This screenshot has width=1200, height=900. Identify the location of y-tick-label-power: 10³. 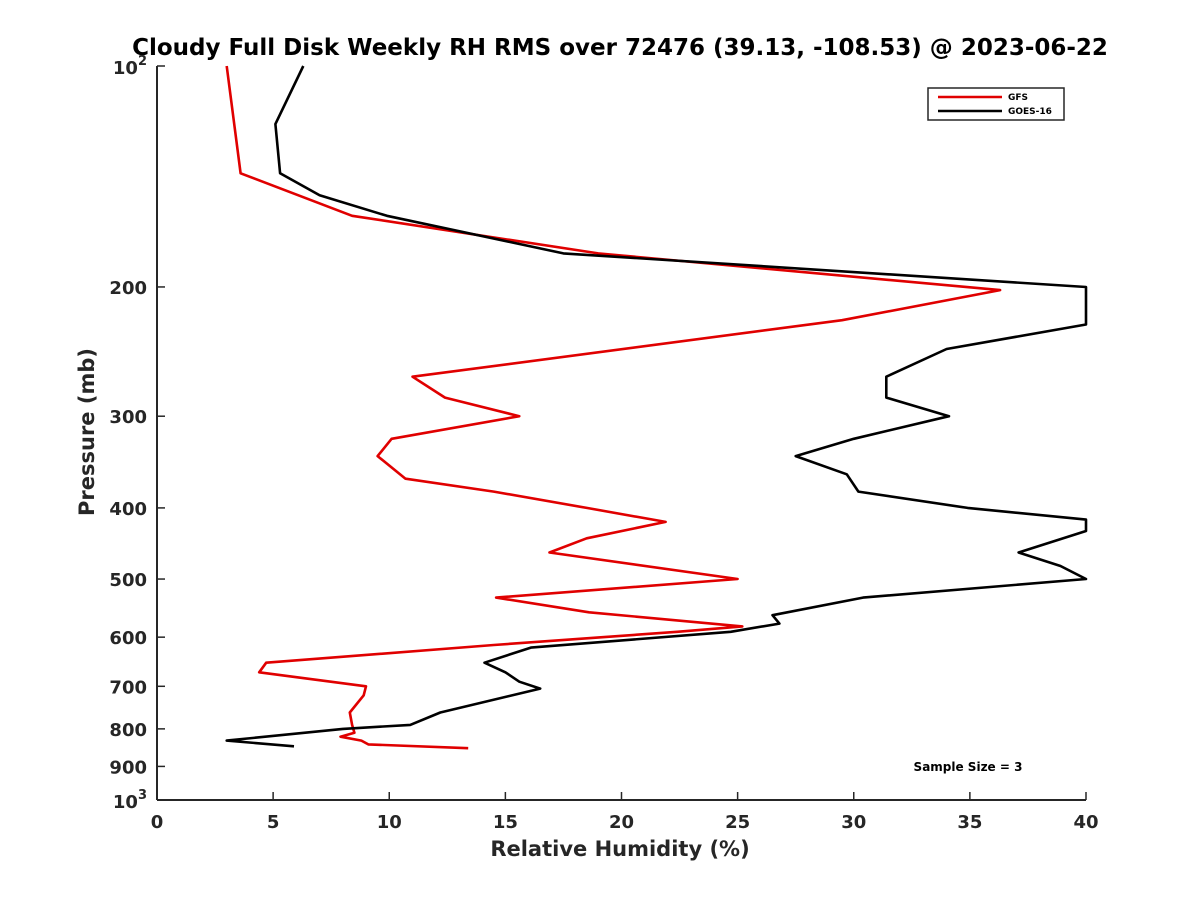
(130, 800).